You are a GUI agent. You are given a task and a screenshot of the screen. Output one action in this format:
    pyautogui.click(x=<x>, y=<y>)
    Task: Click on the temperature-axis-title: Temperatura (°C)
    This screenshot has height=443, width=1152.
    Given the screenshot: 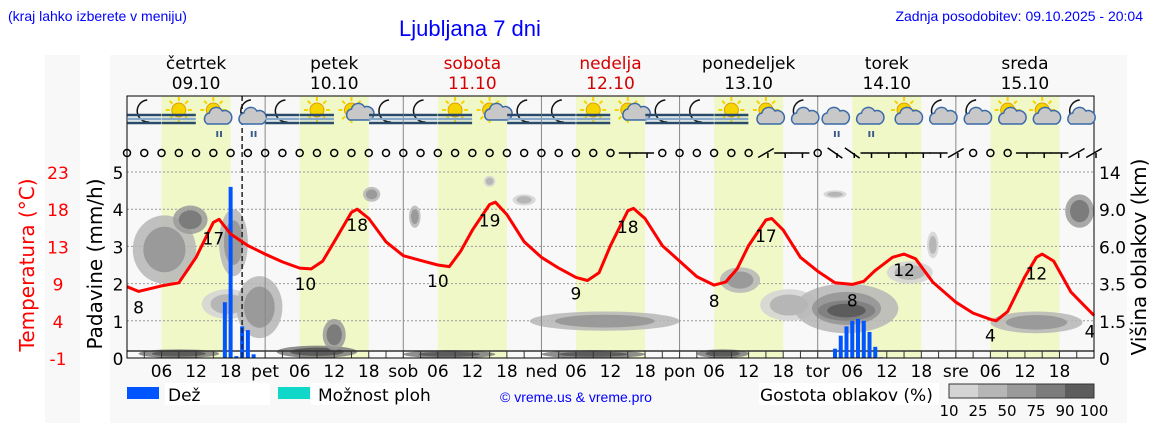 What is the action you would take?
    pyautogui.click(x=27, y=265)
    